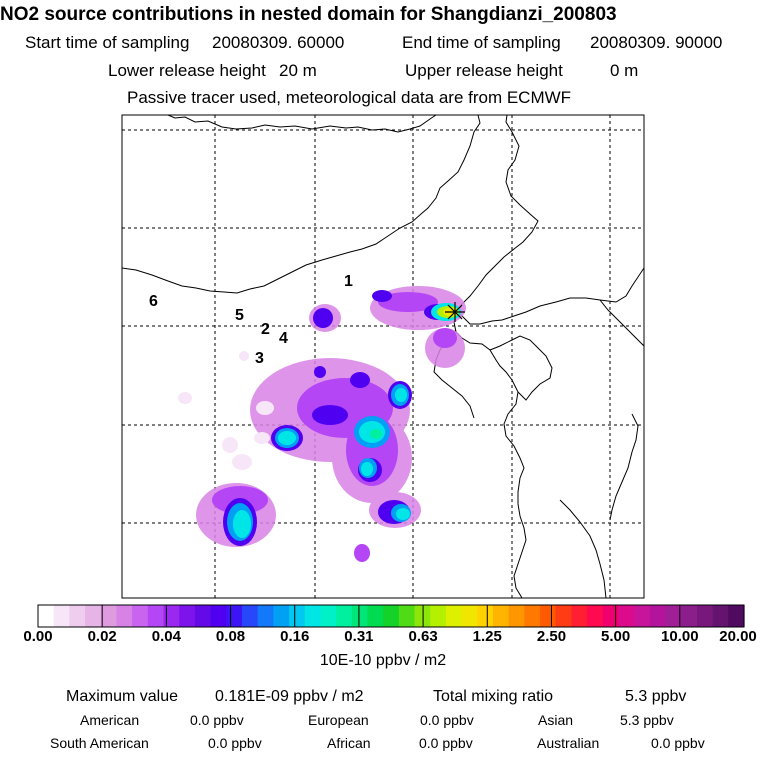 The image size is (768, 768). Describe the element at coordinates (102, 636) in the screenshot. I see `colorbar-tick-label: 0.02` at that location.